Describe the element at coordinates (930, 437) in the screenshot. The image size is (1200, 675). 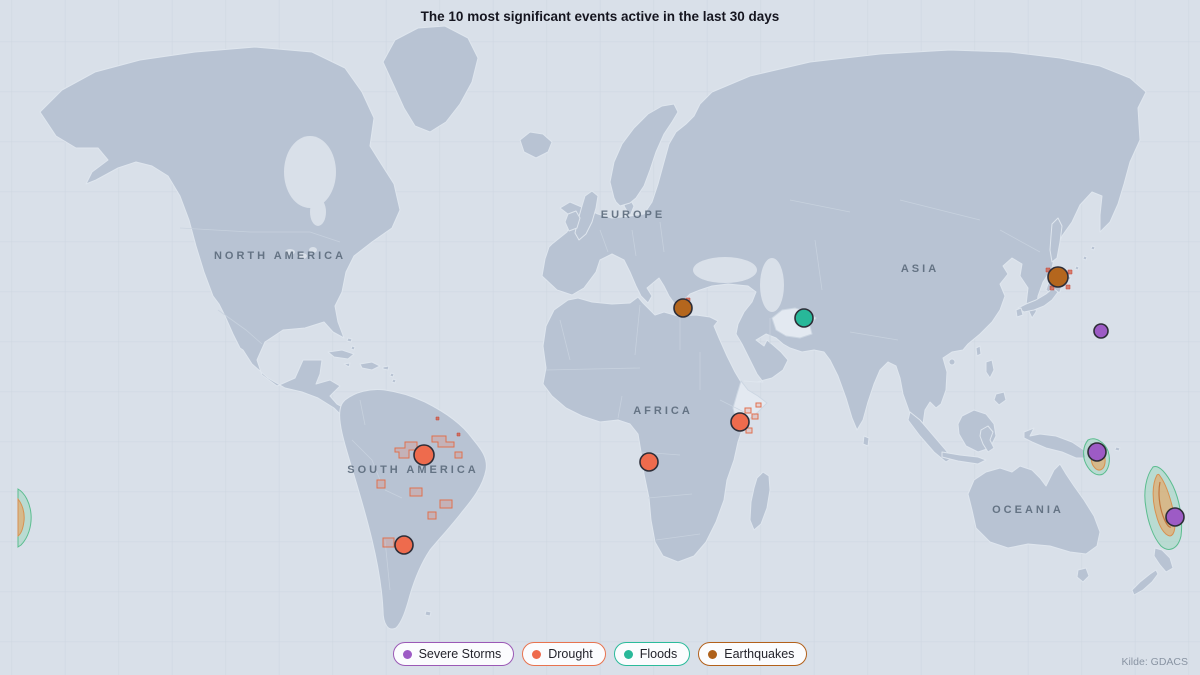
I see `island-sumatra` at that location.